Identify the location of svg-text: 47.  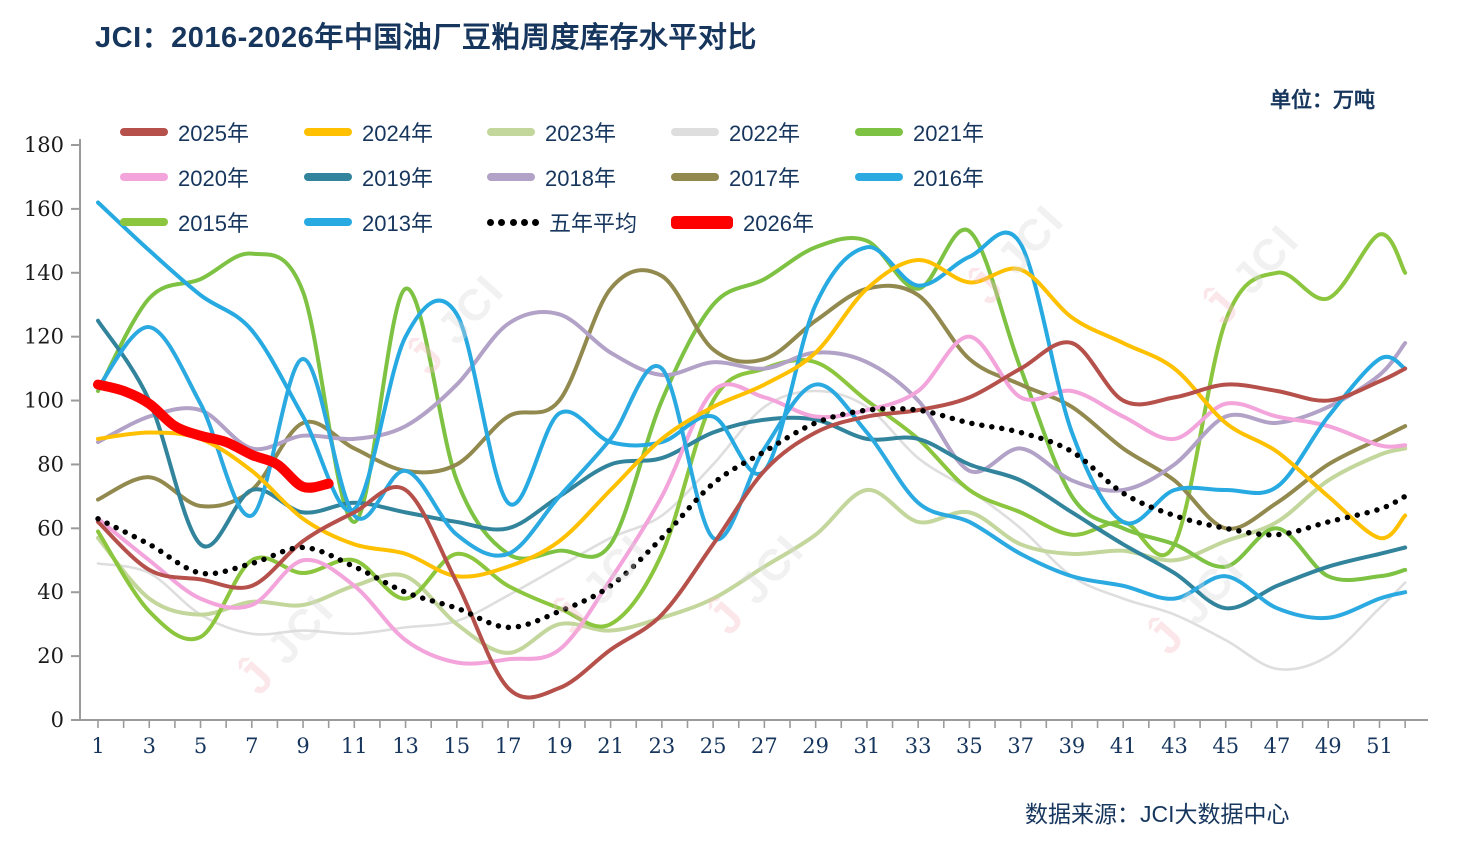
(1277, 746).